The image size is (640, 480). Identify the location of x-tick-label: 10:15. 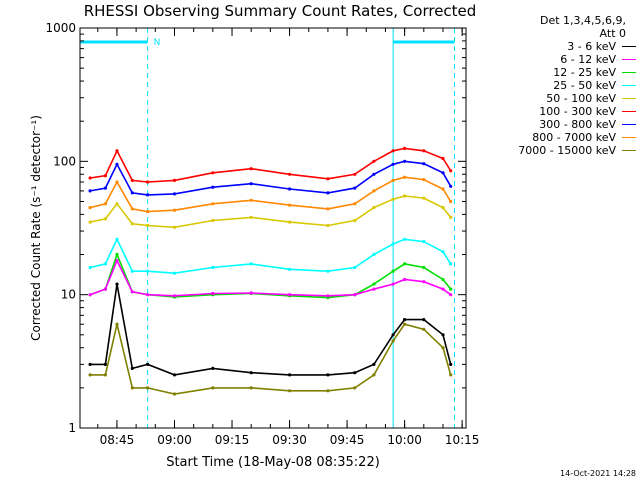
(462, 440).